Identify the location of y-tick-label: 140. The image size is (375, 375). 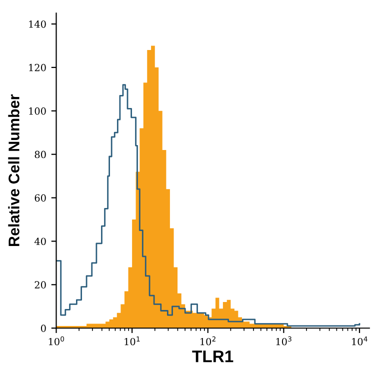
(37, 24).